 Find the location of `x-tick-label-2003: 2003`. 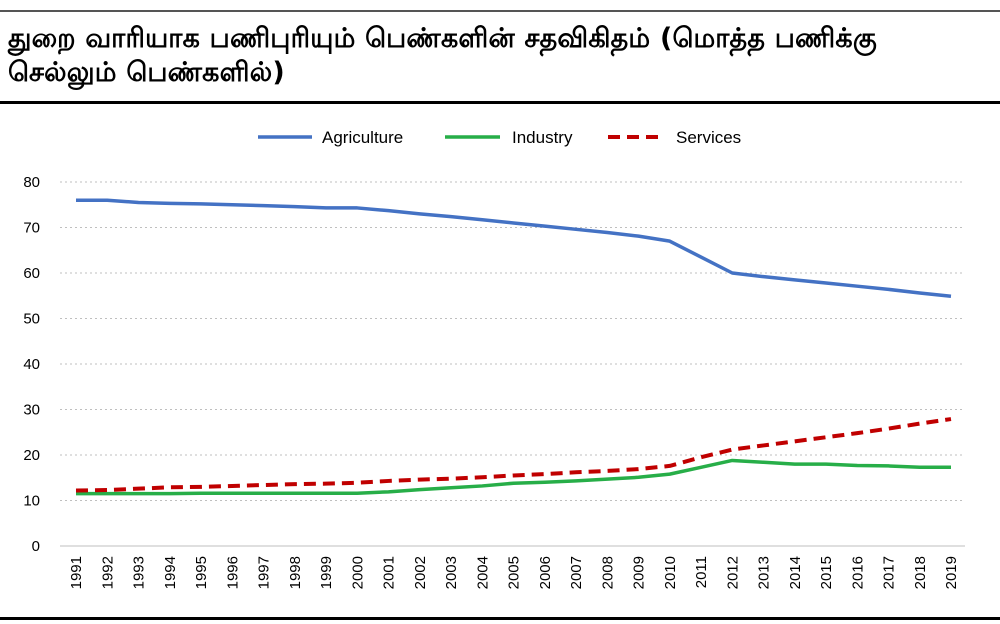

x-tick-label-2003: 2003 is located at coordinates (451, 572).